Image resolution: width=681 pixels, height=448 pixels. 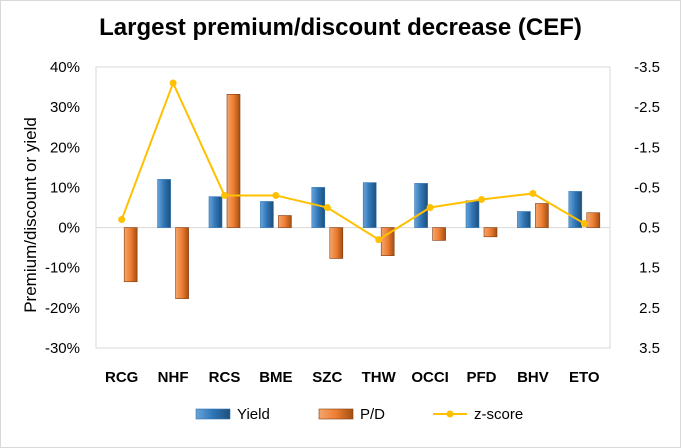 What do you see at coordinates (213, 414) in the screenshot?
I see `legend-swatch-yield` at bounding box center [213, 414].